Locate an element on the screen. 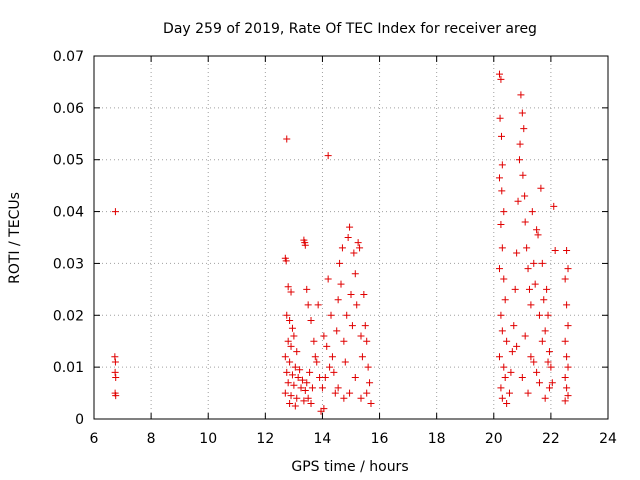  x-tick-label: 20 is located at coordinates (494, 439).